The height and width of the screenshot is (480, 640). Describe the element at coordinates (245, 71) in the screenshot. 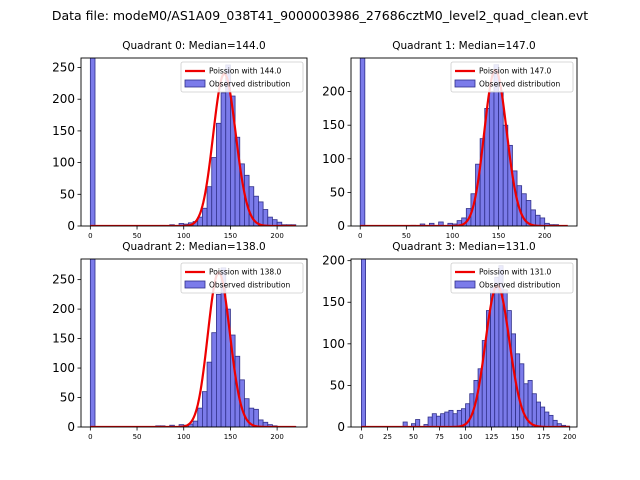

I see `legend-entry-fit: Poission with 144.0` at that location.